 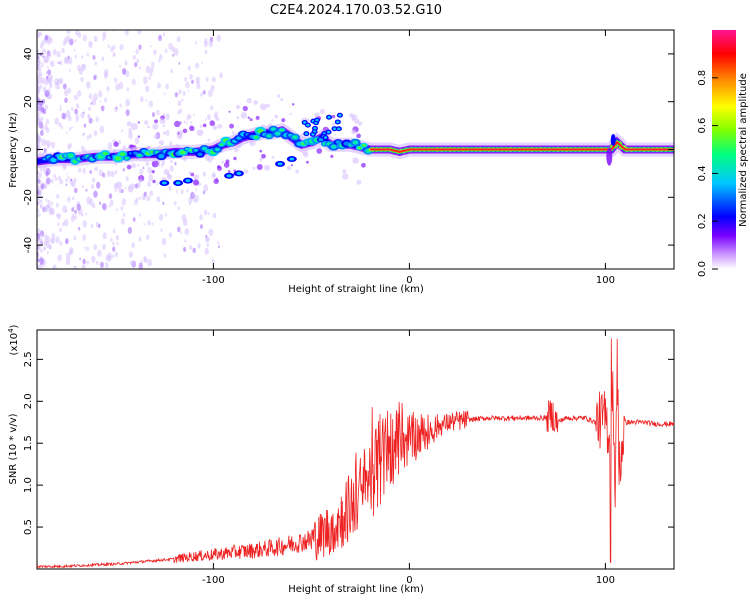 What do you see at coordinates (702, 221) in the screenshot?
I see `colorbar-tick-label: 0.2` at bounding box center [702, 221].